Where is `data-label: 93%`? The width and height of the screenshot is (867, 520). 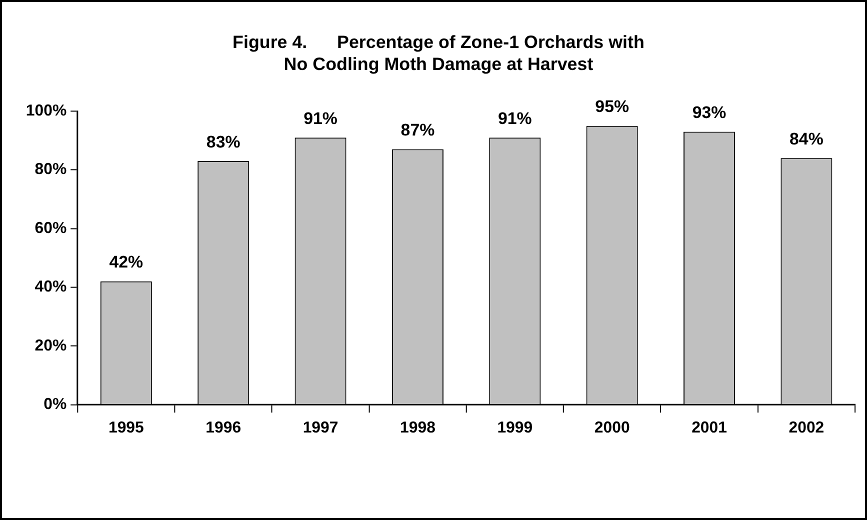 data-label: 93% is located at coordinates (709, 112).